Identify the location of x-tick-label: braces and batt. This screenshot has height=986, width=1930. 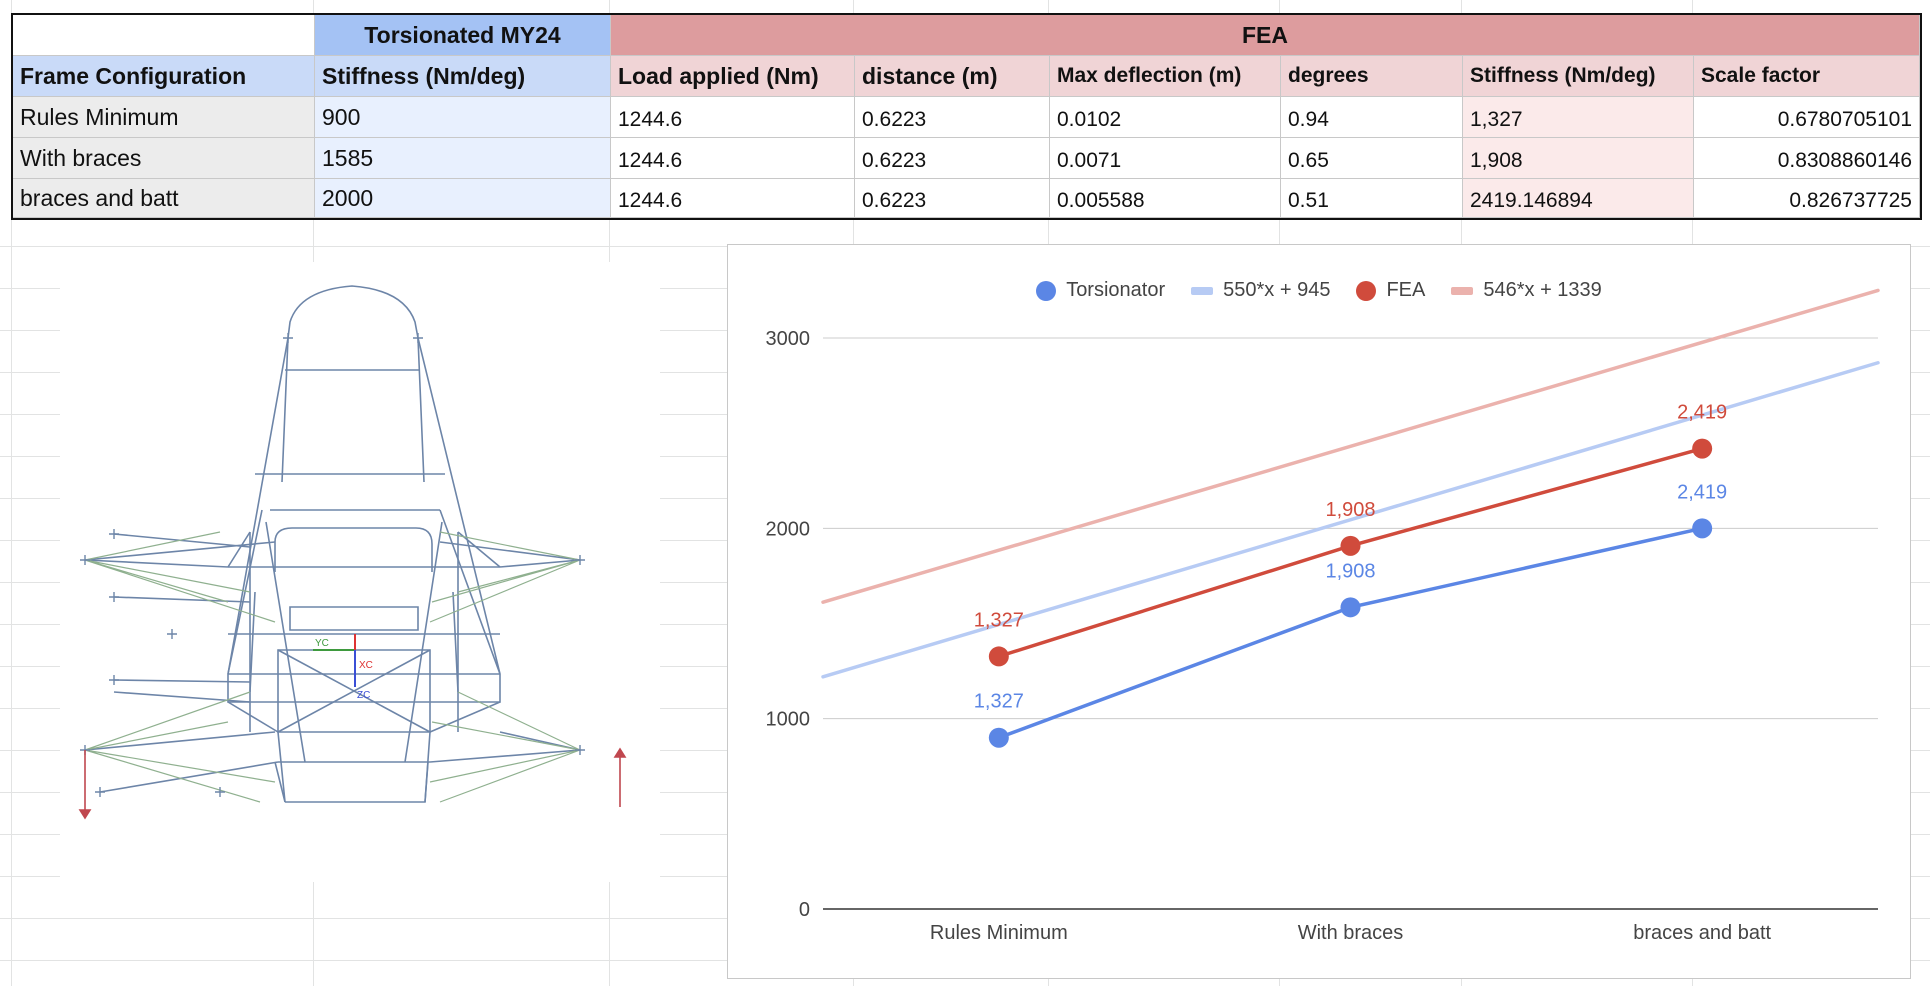
(1702, 933).